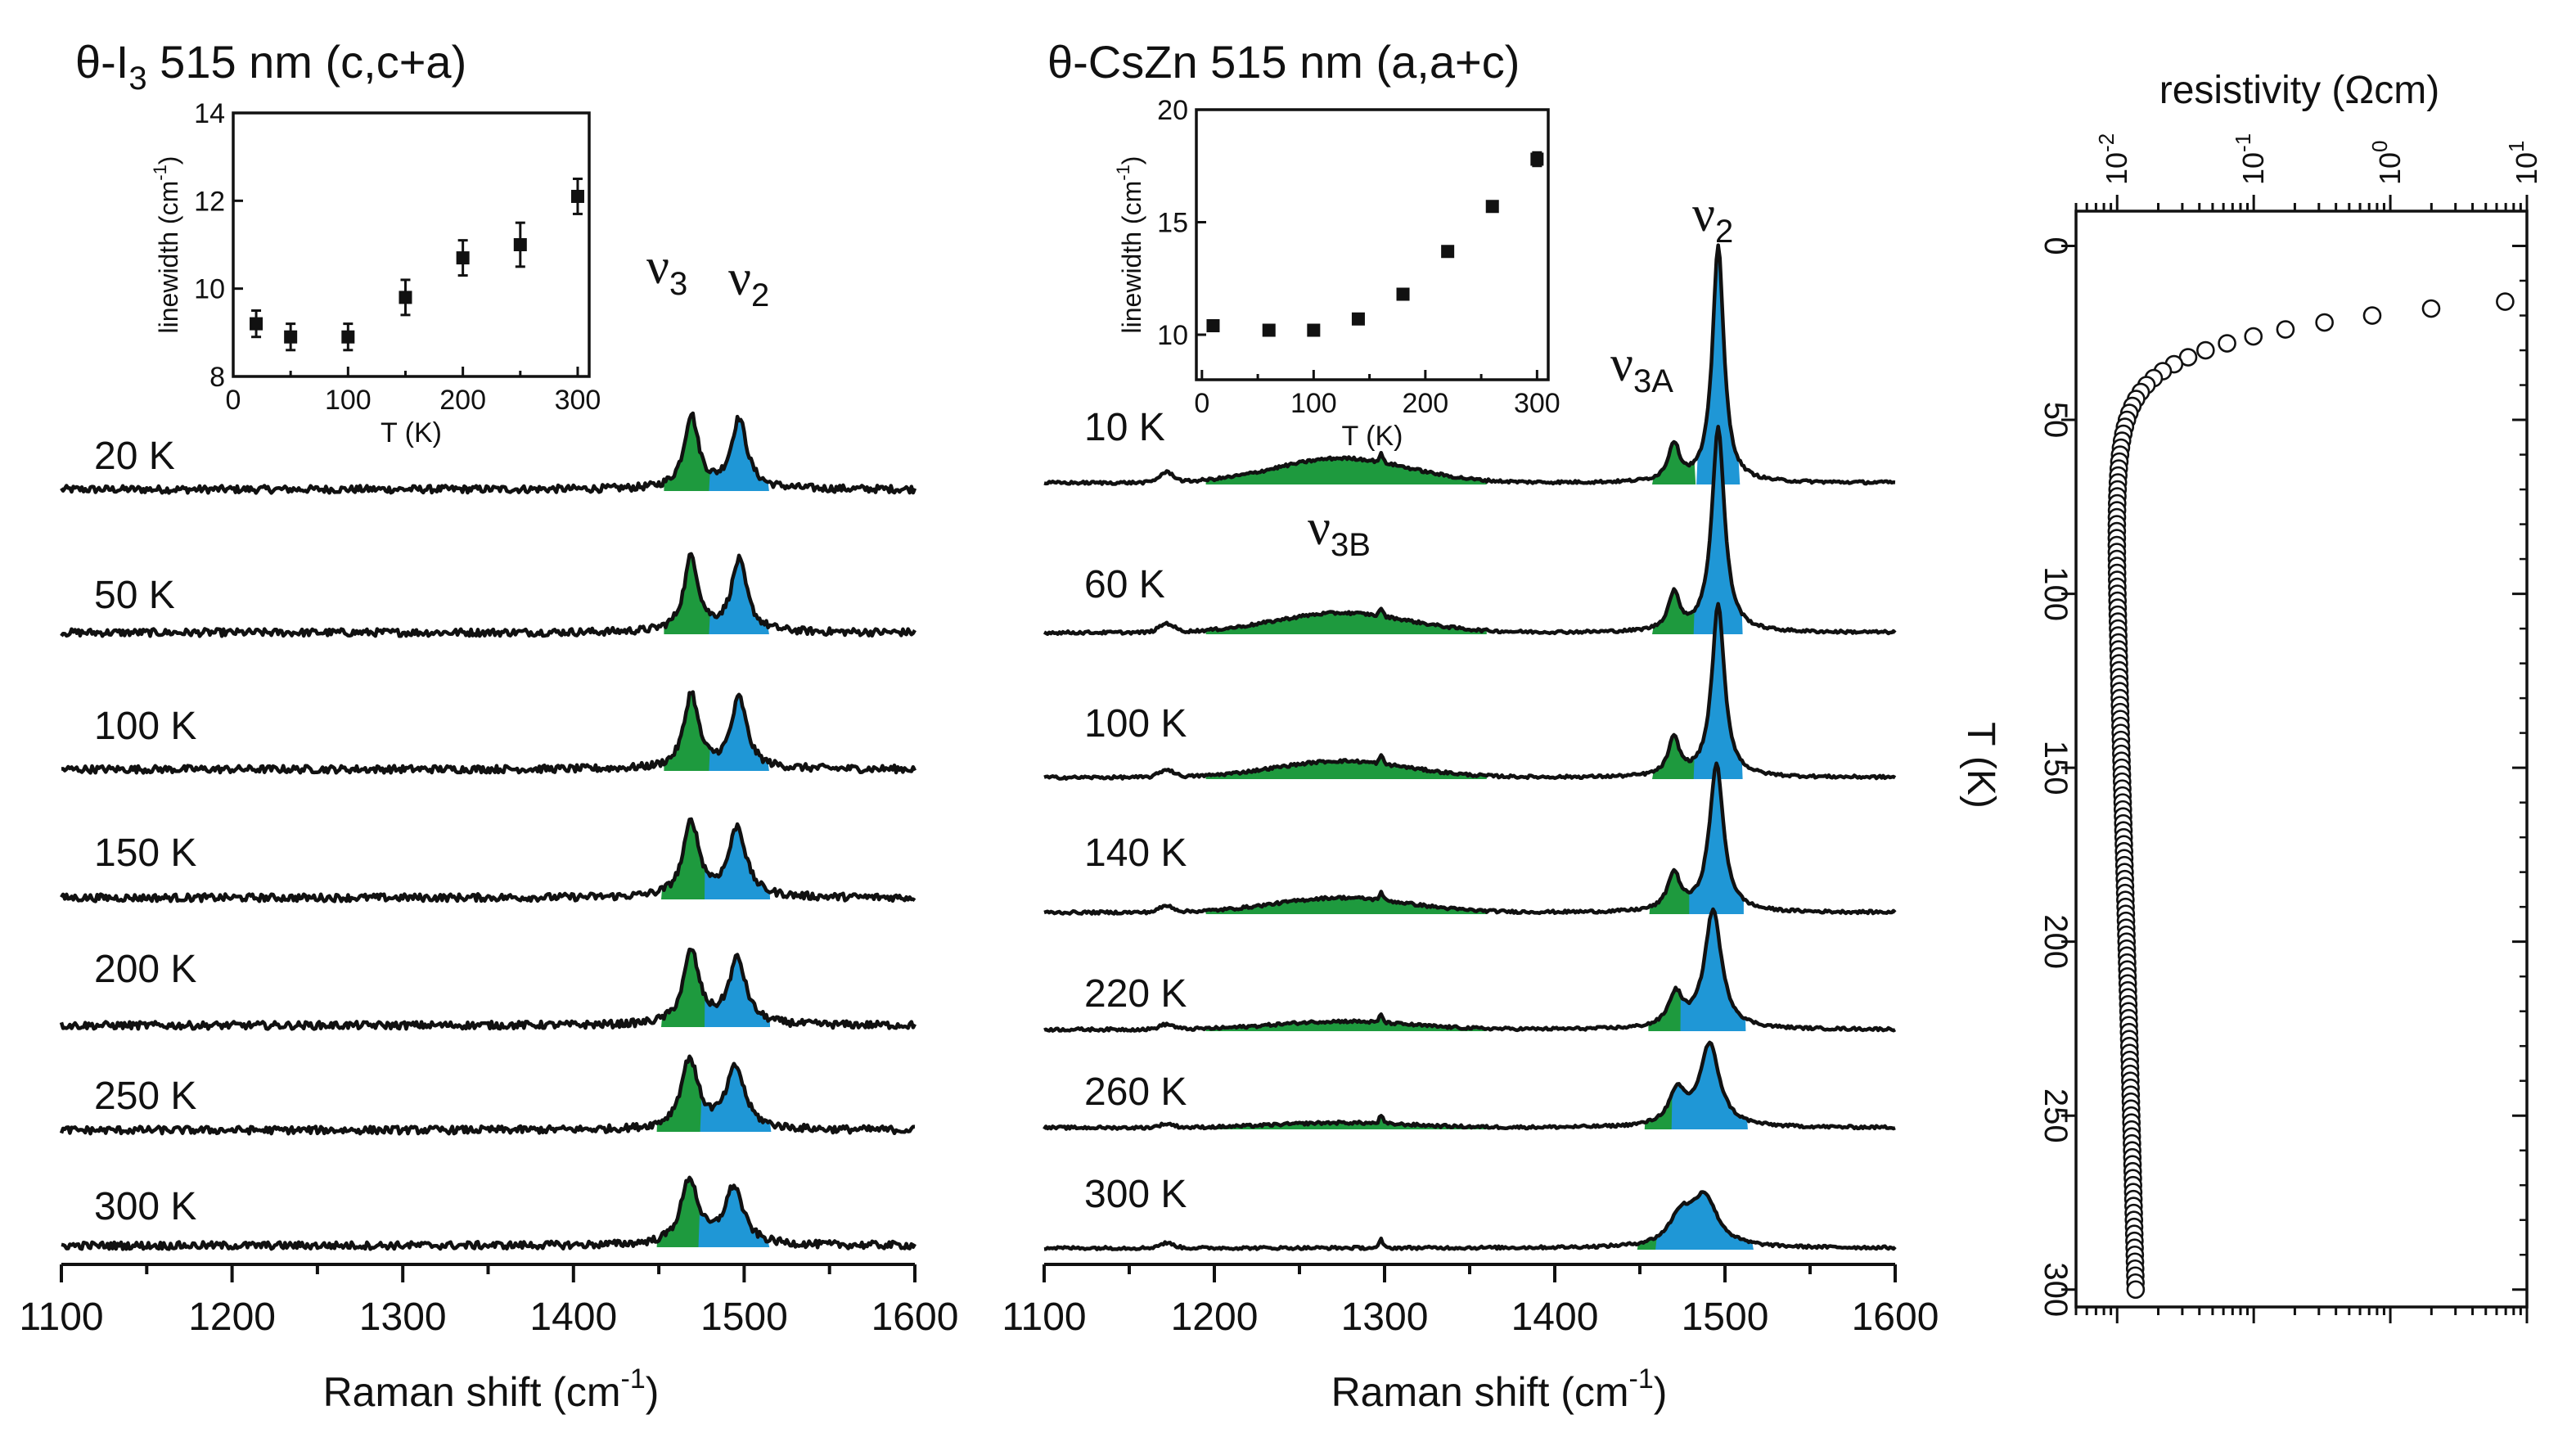 This screenshot has height=1442, width=2576. Describe the element at coordinates (1172, 223) in the screenshot. I see `inset-y-tick-label: 15` at that location.